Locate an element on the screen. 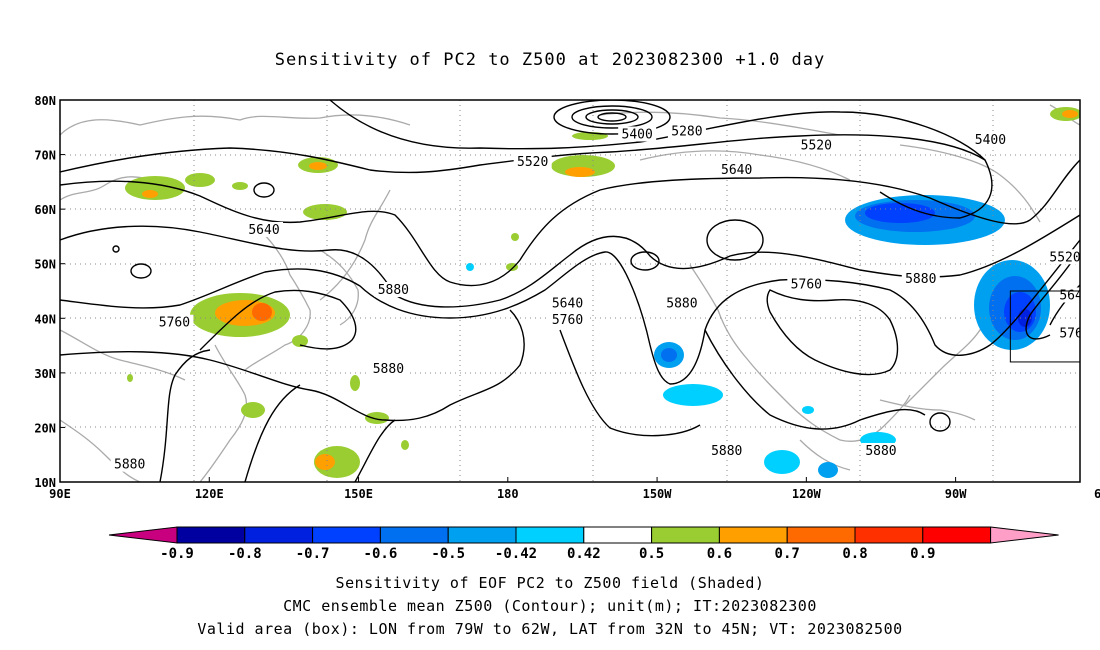 The image size is (1100, 650). lat-tick-label: 50N is located at coordinates (45, 265).